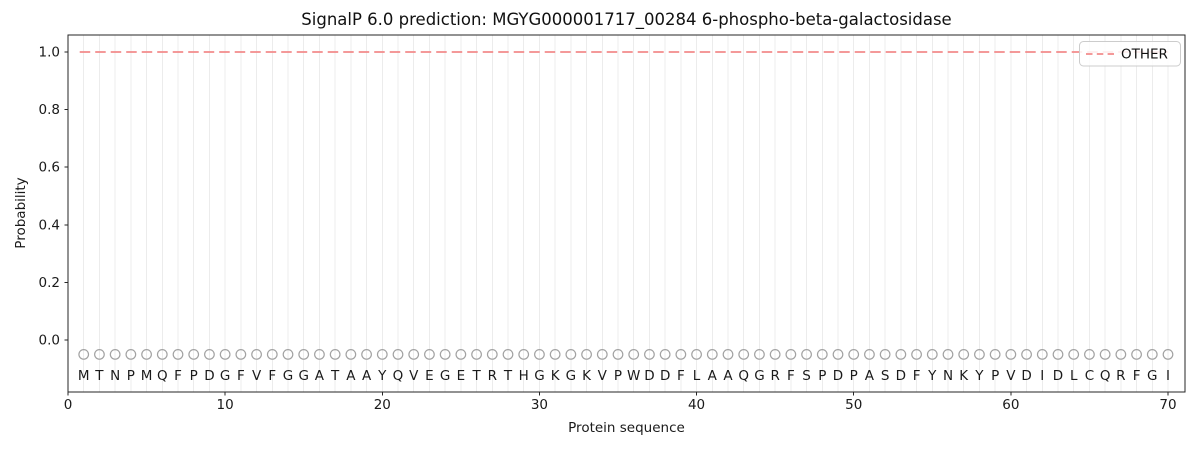 This screenshot has height=450, width=1200. What do you see at coordinates (964, 376) in the screenshot?
I see `residue-letter: K` at bounding box center [964, 376].